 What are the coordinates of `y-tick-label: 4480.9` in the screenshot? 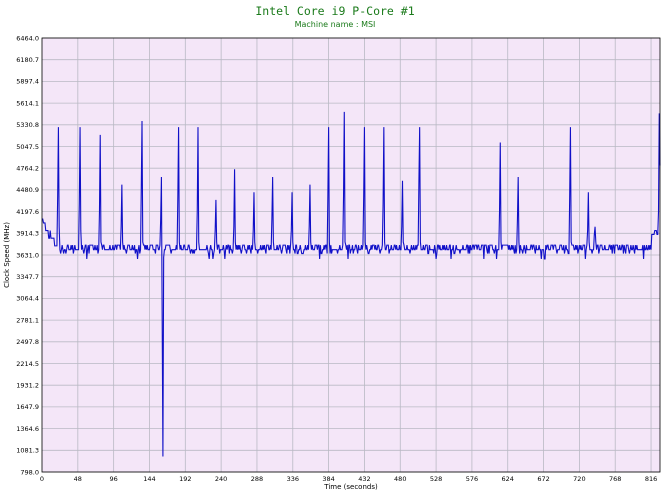 It's located at (27, 190).